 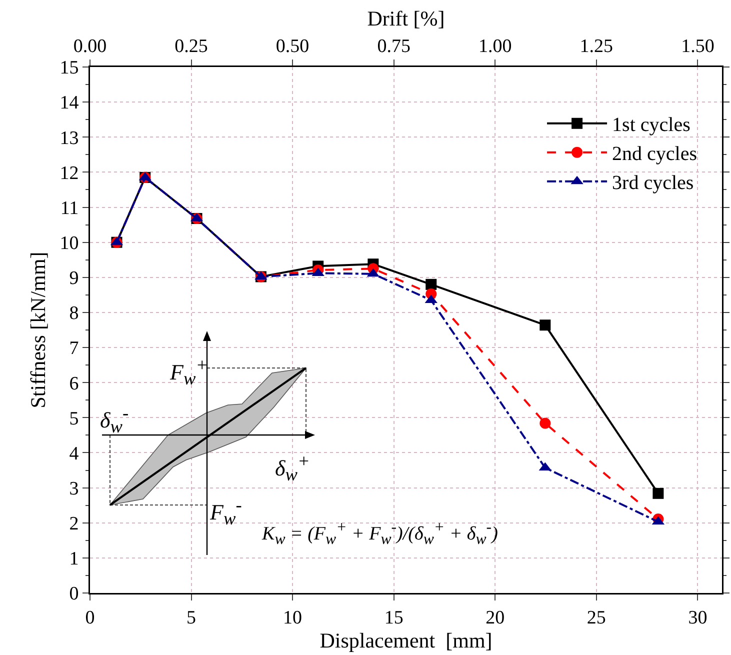 What do you see at coordinates (70, 103) in the screenshot?
I see `y-tick-label: 14` at bounding box center [70, 103].